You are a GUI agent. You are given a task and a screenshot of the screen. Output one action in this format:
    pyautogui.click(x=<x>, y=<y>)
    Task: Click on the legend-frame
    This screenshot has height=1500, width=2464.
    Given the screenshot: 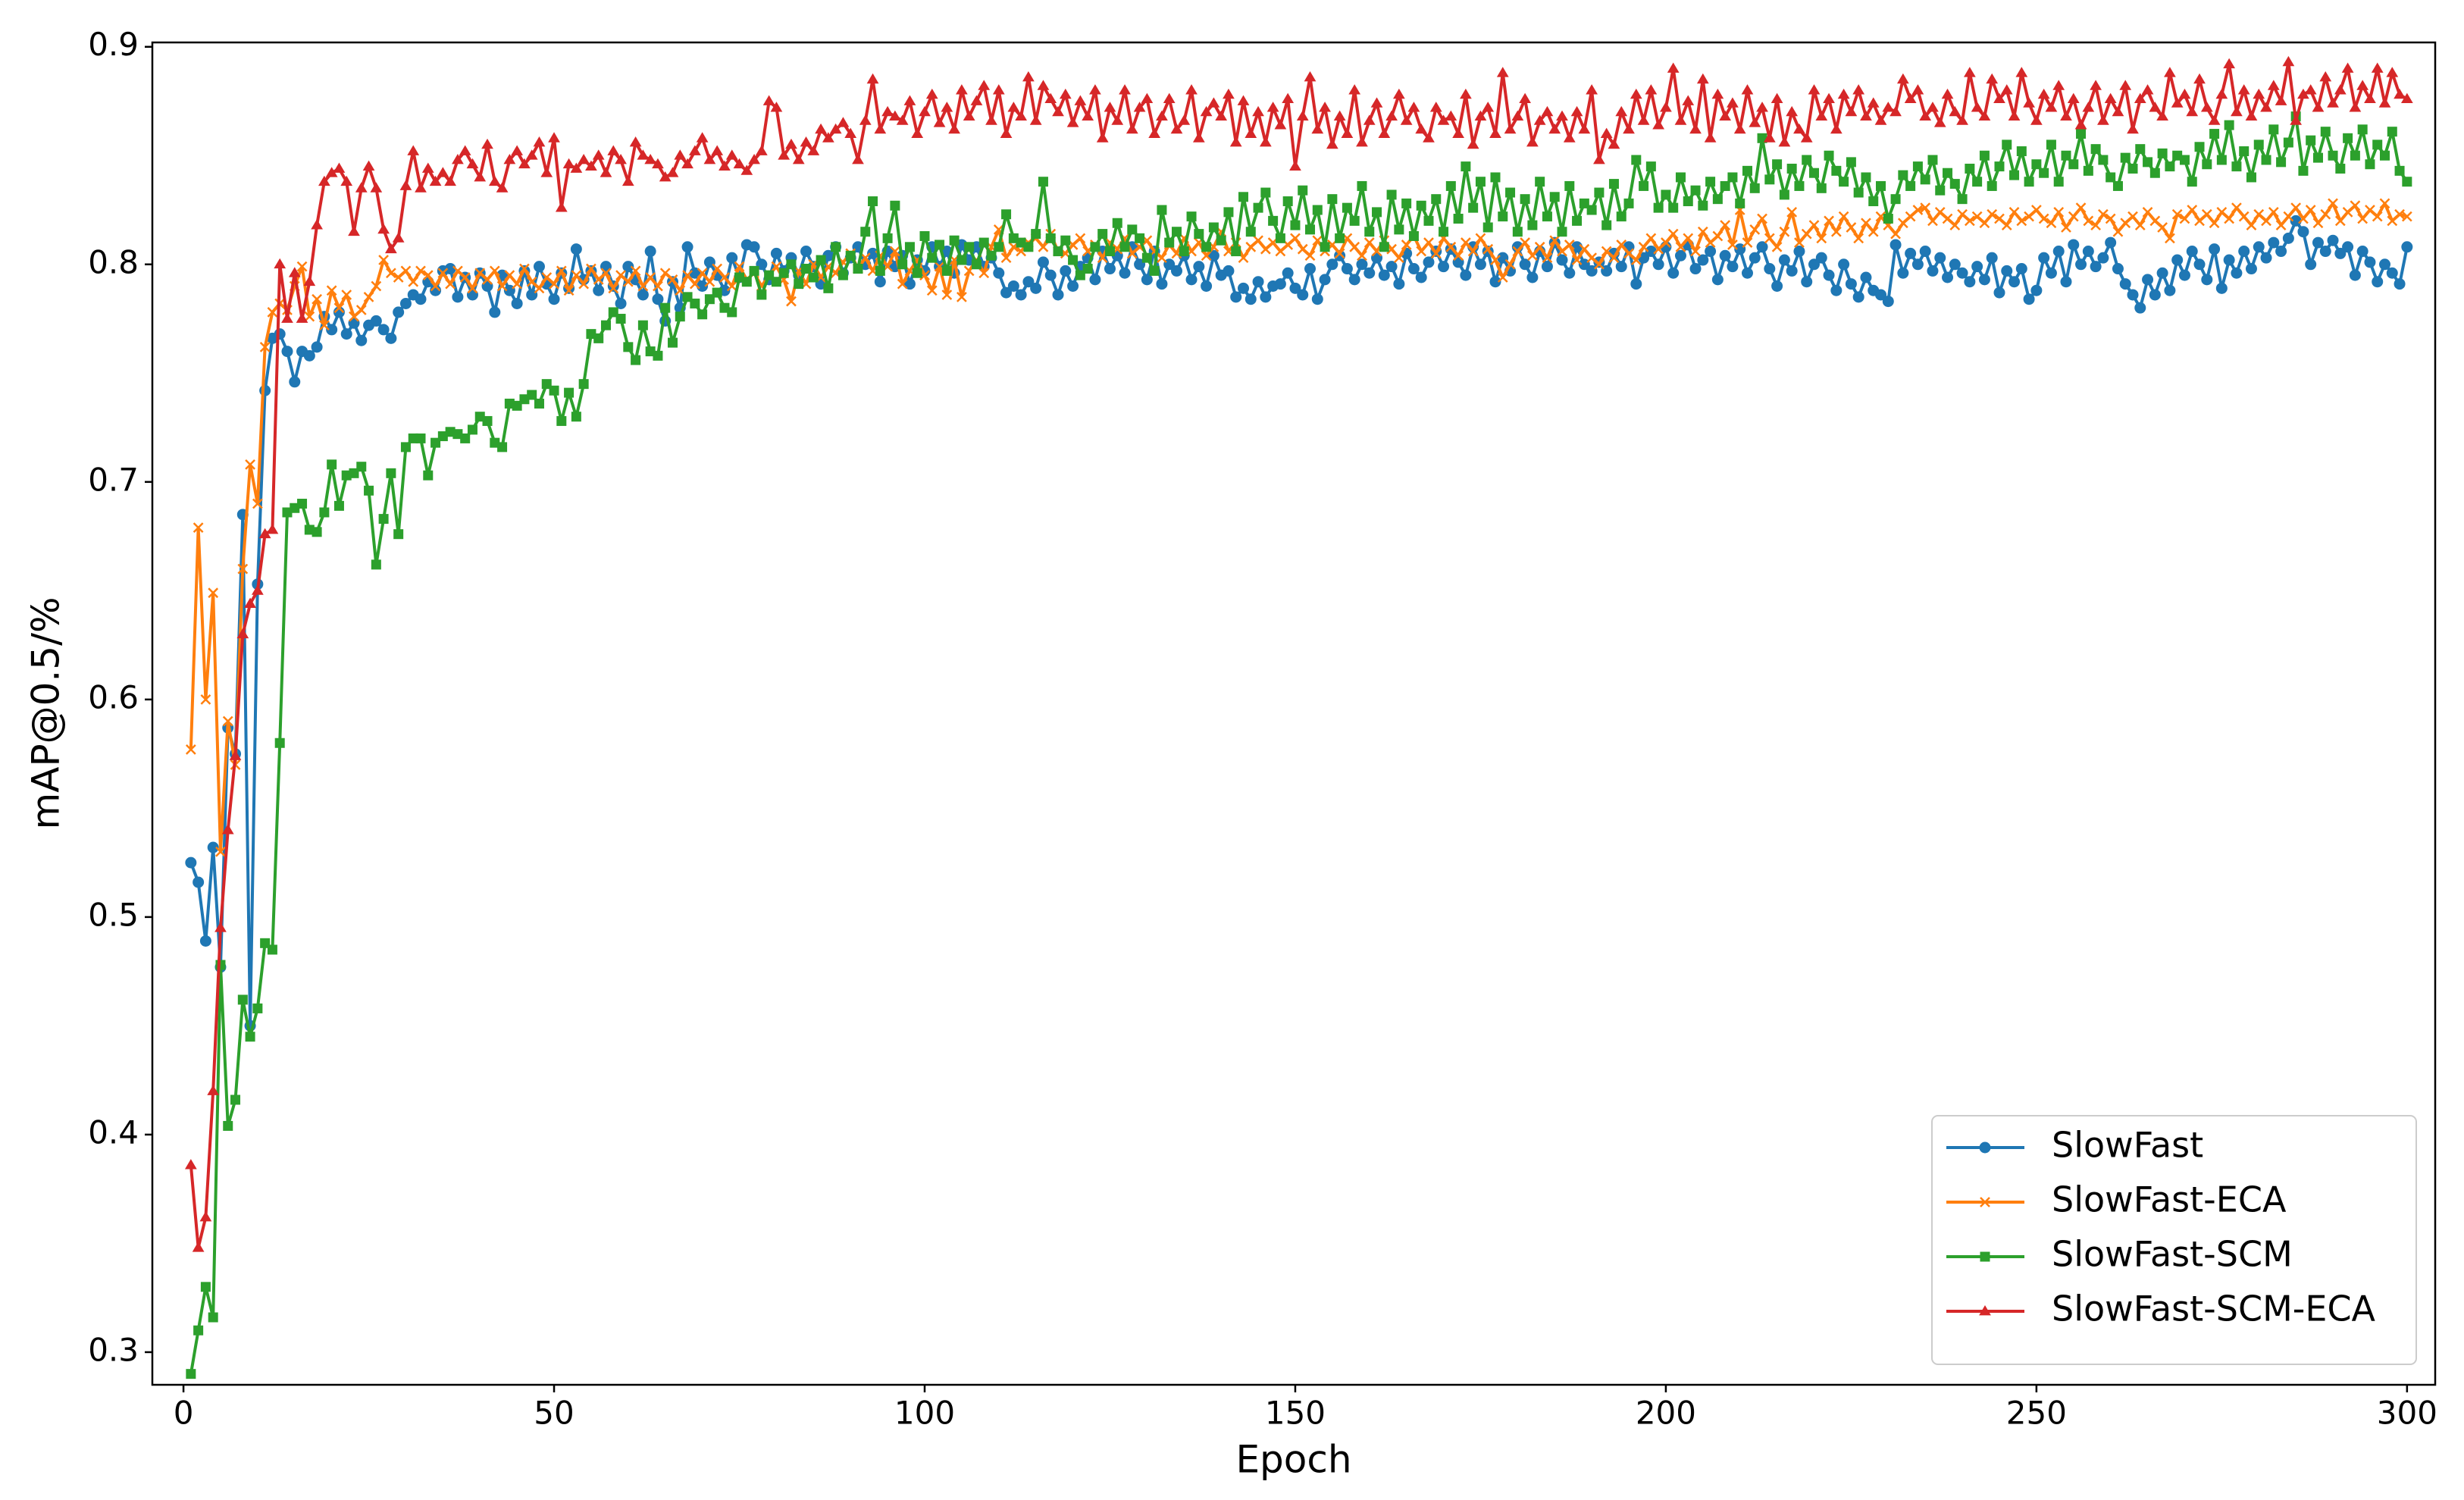 What is the action you would take?
    pyautogui.click(x=2174, y=1240)
    